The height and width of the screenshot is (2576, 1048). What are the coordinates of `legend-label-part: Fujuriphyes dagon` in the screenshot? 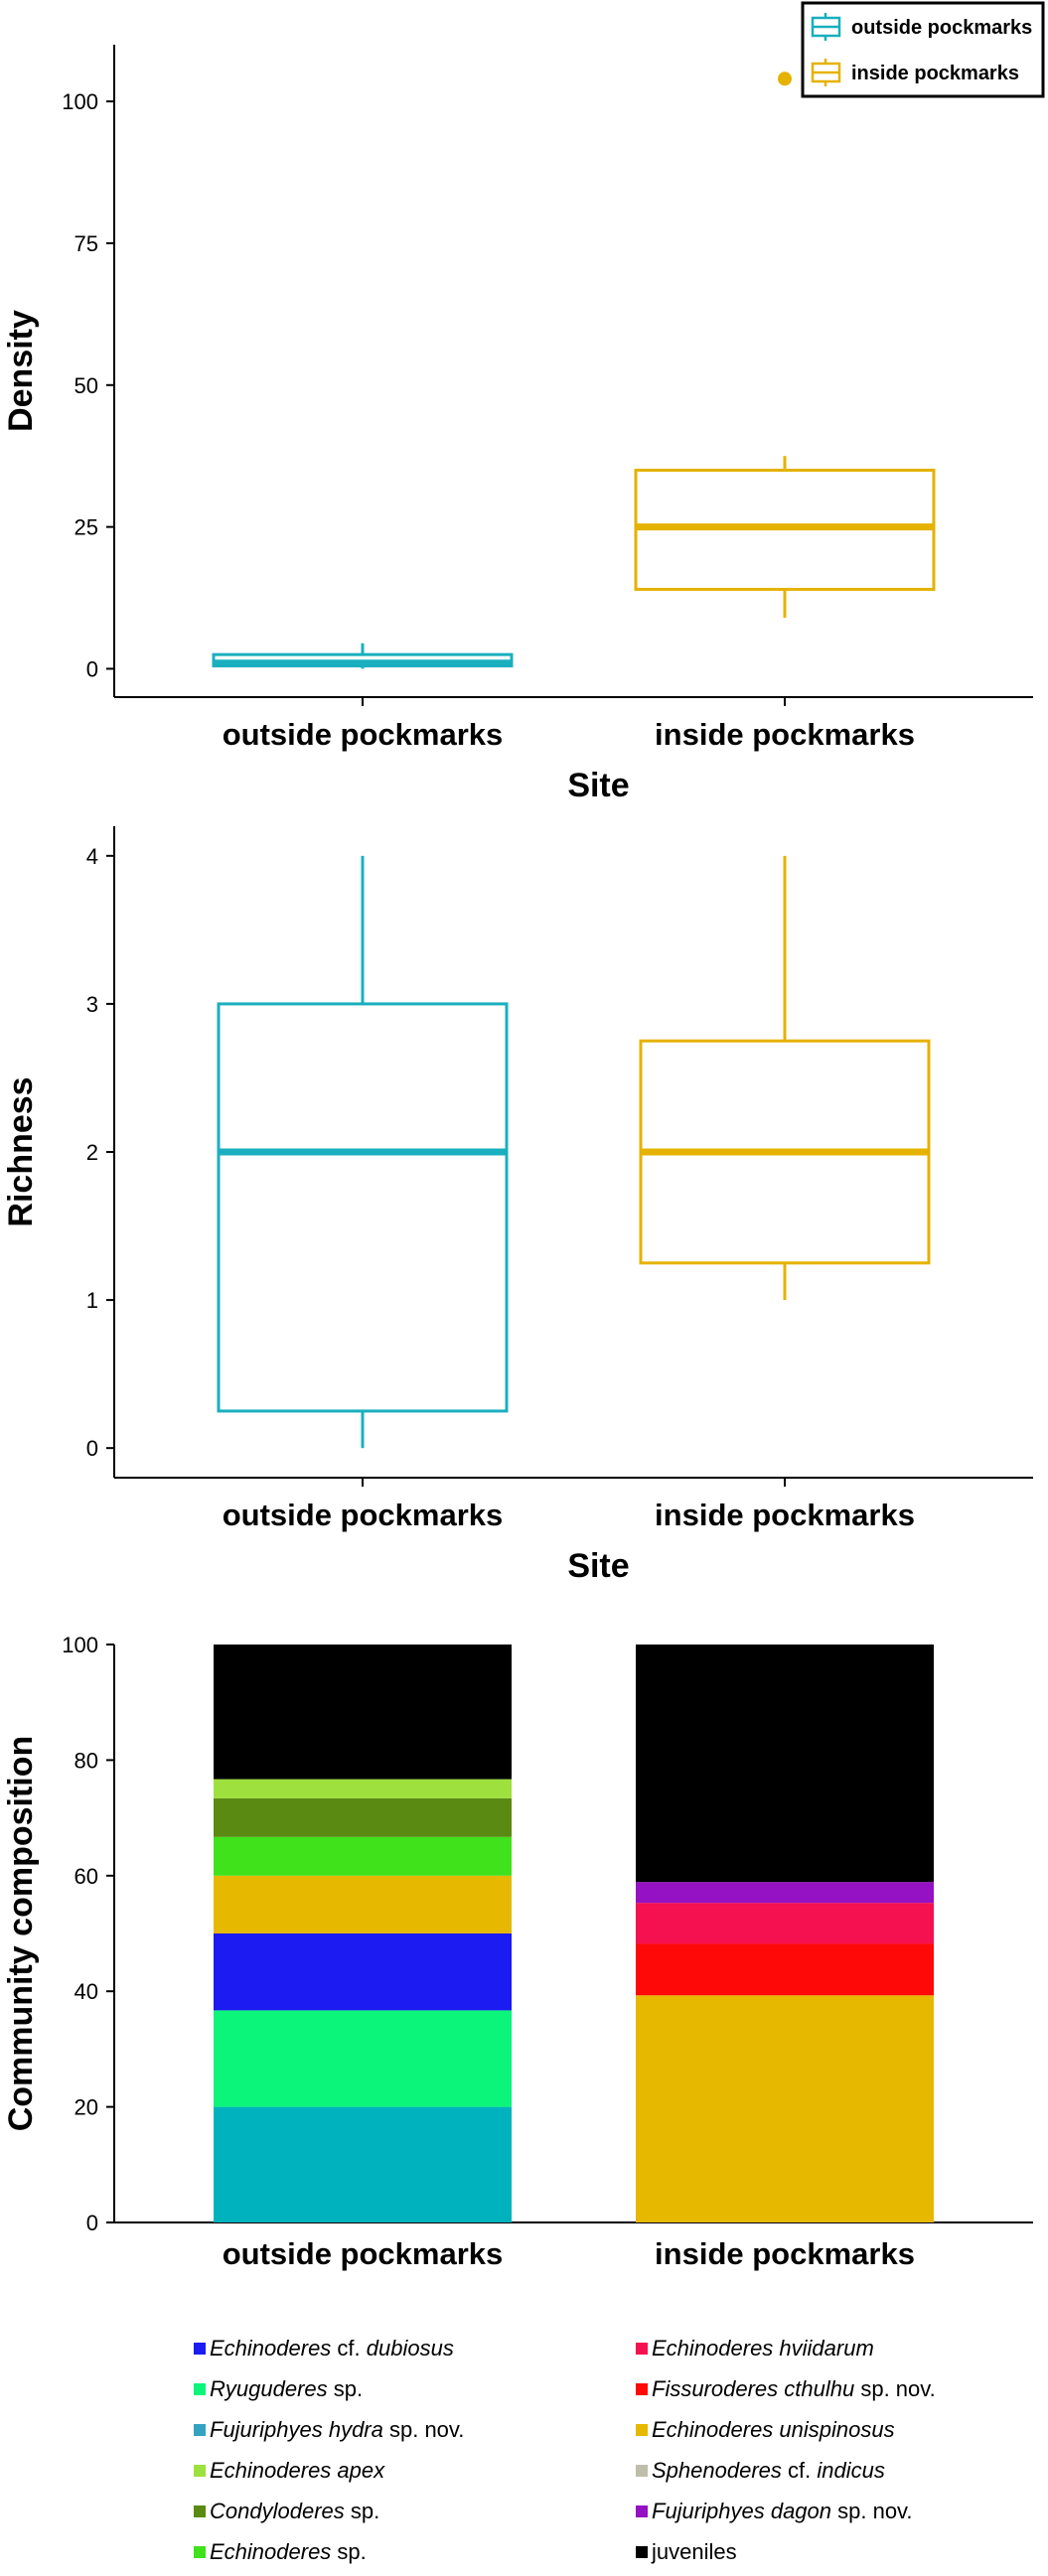 It's located at (741, 2511).